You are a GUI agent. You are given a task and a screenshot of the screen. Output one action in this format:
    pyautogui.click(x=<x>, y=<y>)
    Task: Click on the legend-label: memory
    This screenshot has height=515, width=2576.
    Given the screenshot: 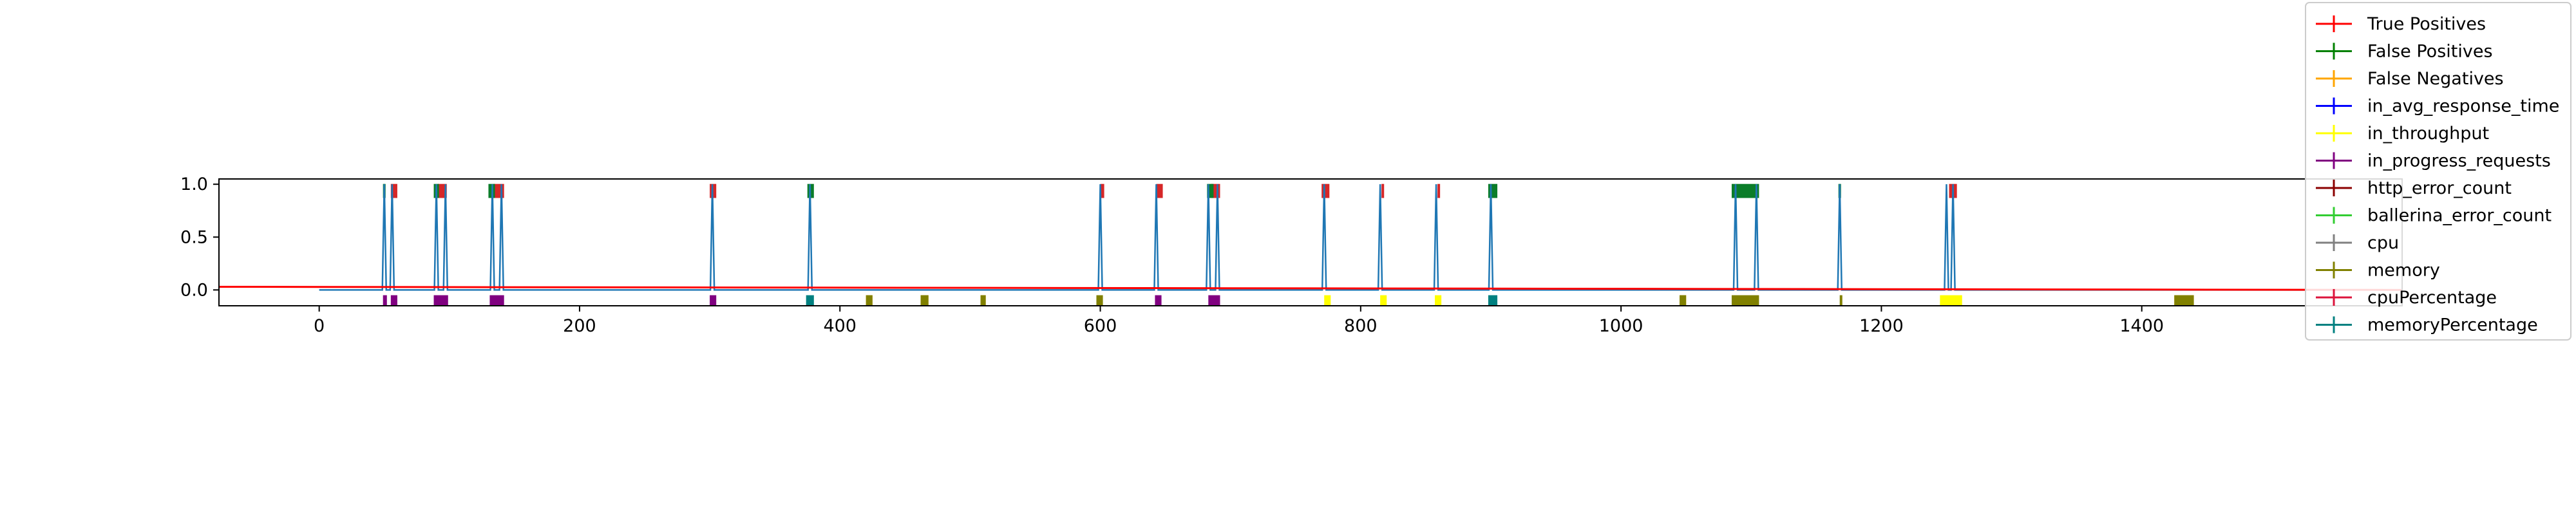 What is the action you would take?
    pyautogui.click(x=2403, y=271)
    